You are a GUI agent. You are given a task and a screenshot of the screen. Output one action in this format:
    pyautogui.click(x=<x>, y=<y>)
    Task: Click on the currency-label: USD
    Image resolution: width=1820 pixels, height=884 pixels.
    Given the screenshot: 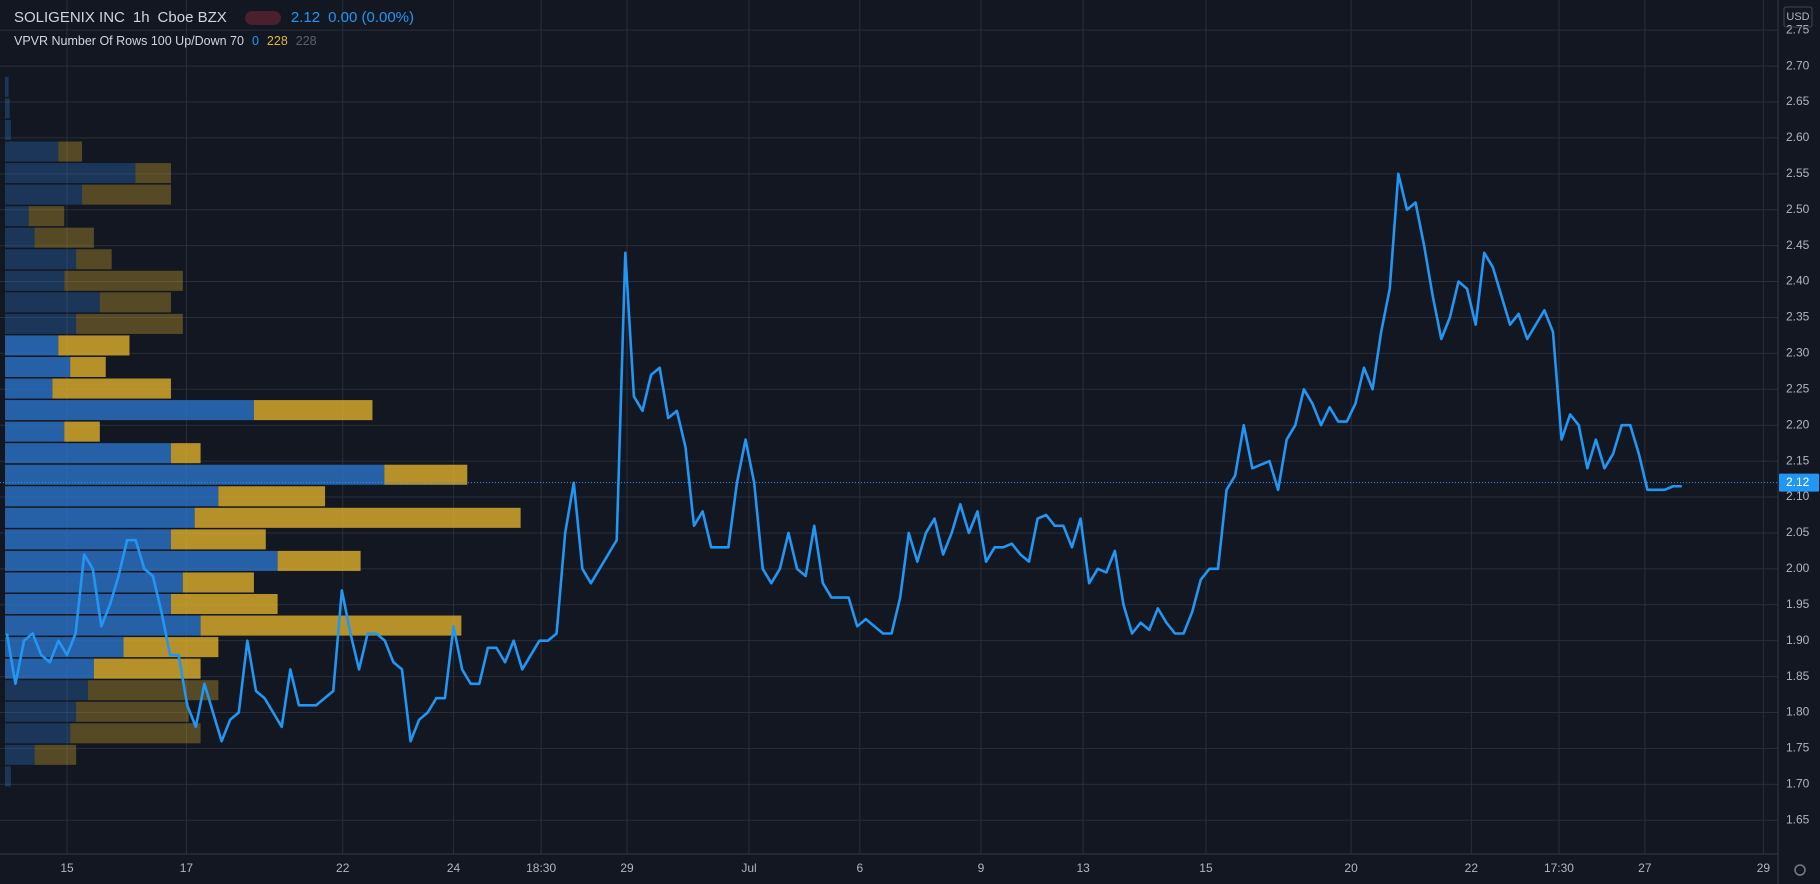 What is the action you would take?
    pyautogui.click(x=1797, y=17)
    